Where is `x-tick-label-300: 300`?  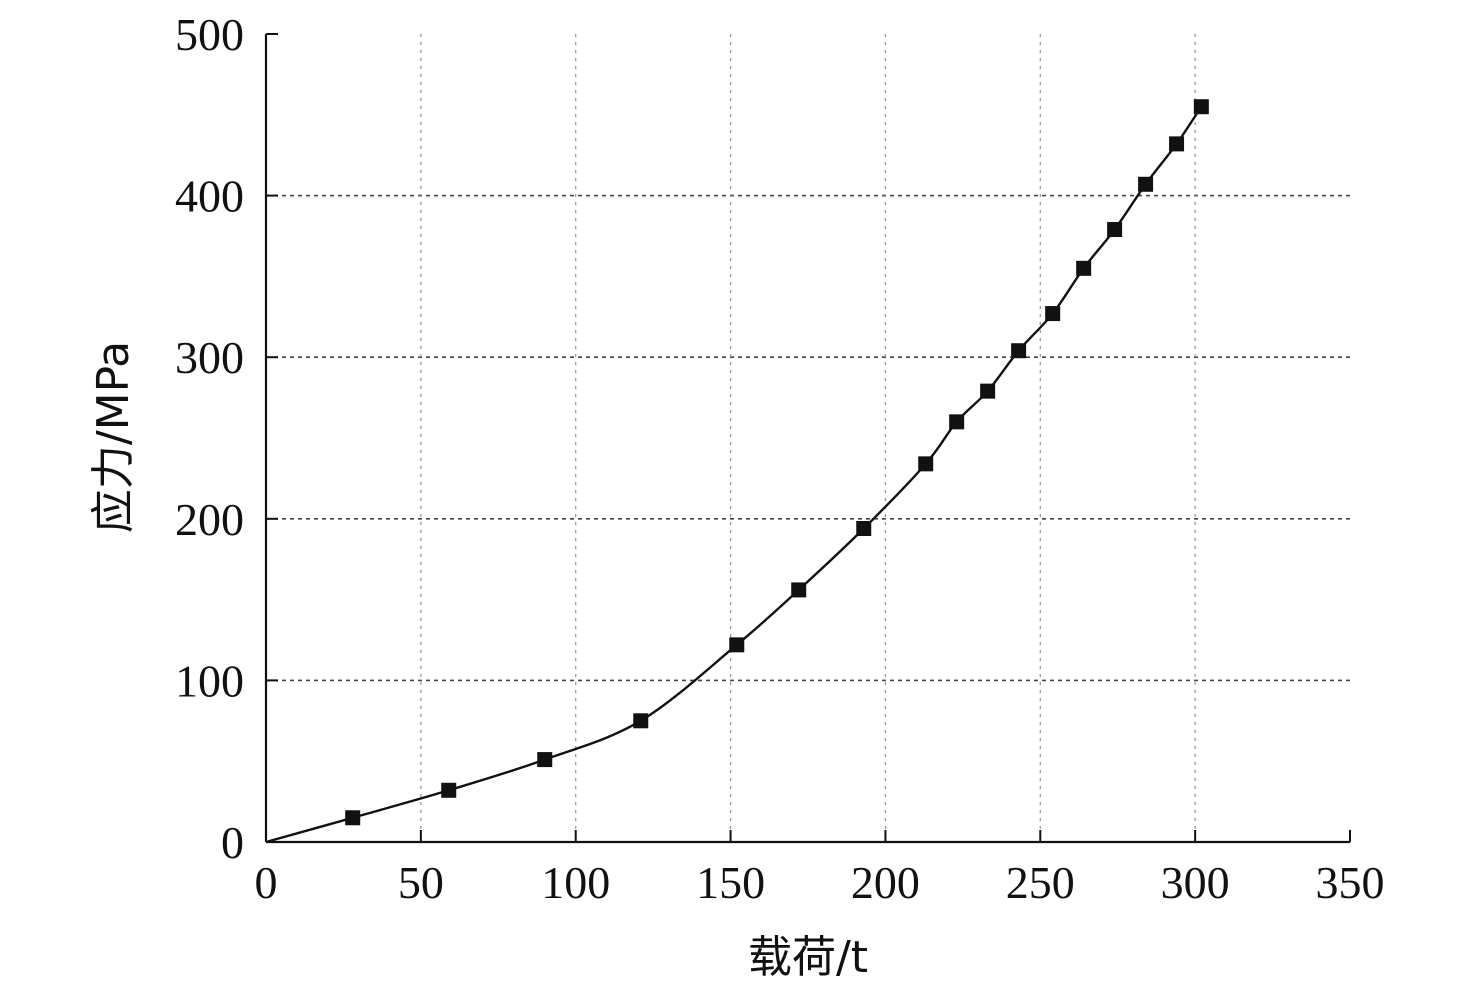 x-tick-label-300: 300 is located at coordinates (1195, 882).